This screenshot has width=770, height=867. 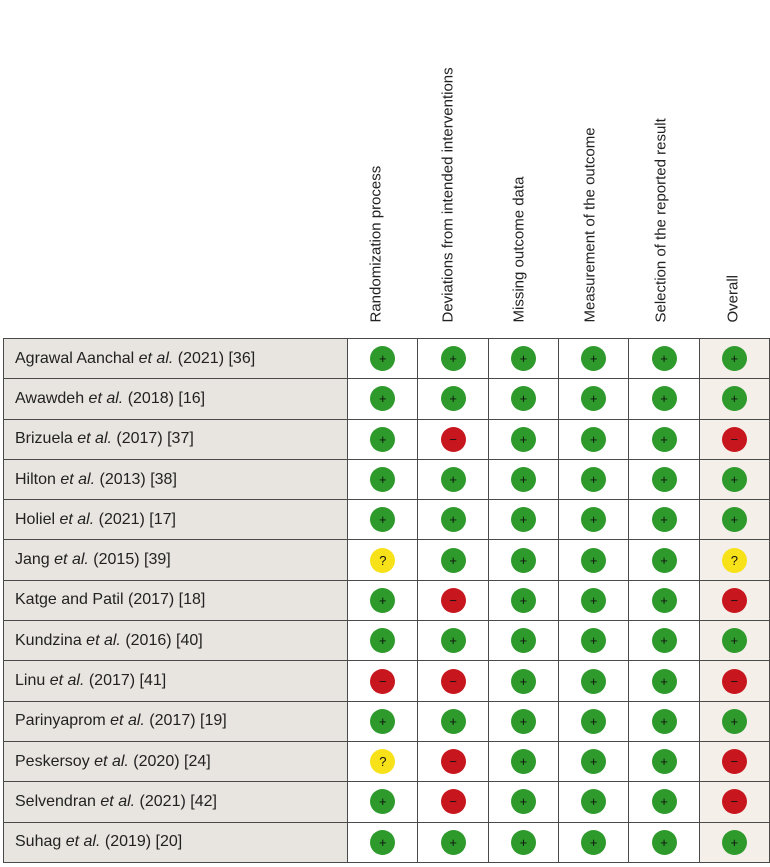 I want to click on column-header-label: Missing outcome data, so click(x=518, y=249).